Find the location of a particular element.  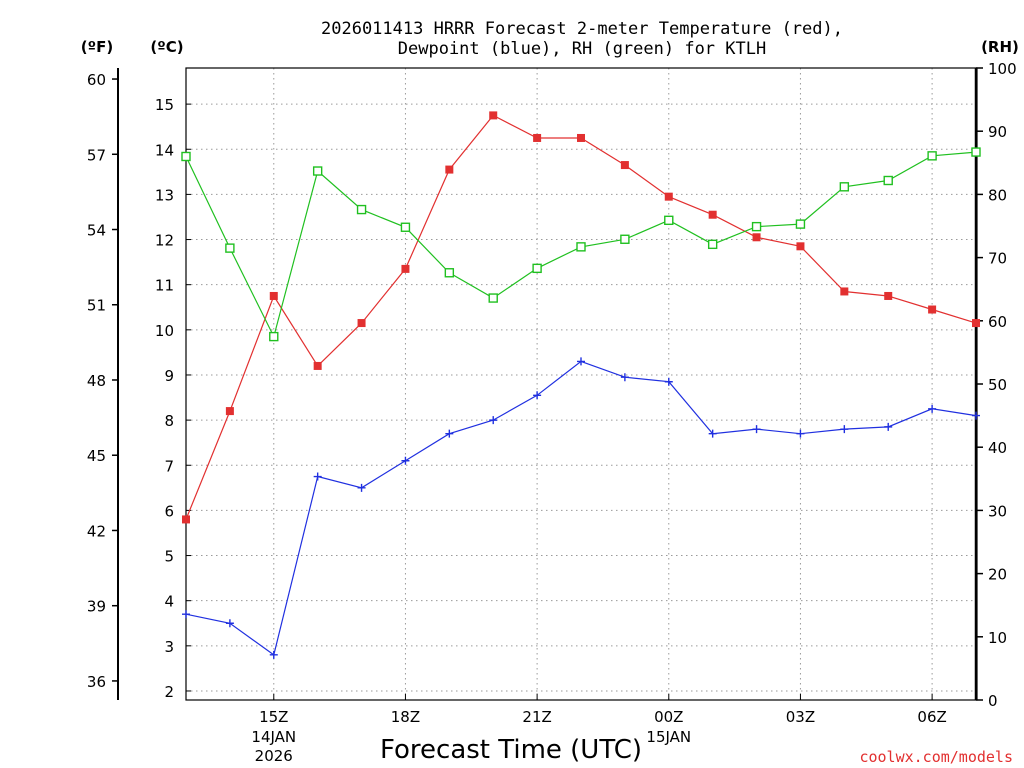

f-tick-label: 57 is located at coordinates (96, 155).